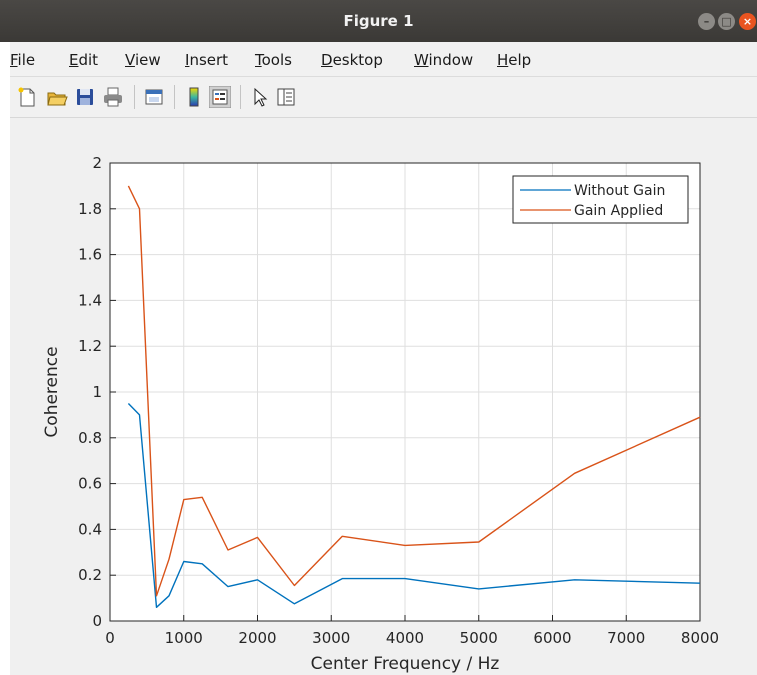 This screenshot has height=675, width=757. I want to click on link-plot-icon, so click(154, 97).